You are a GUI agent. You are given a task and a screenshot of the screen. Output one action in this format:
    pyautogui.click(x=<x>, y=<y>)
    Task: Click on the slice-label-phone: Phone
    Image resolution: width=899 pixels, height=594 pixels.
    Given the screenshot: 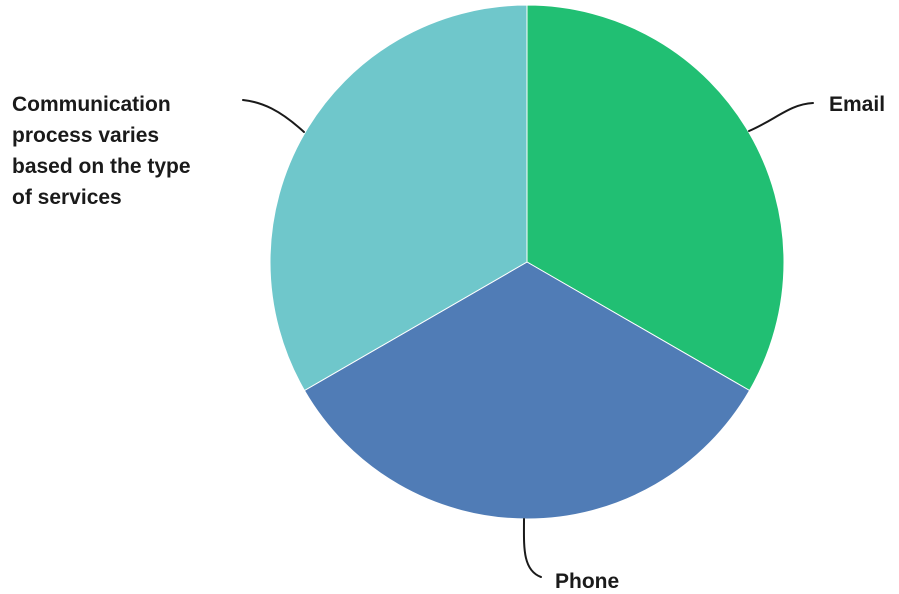 What is the action you would take?
    pyautogui.click(x=587, y=581)
    